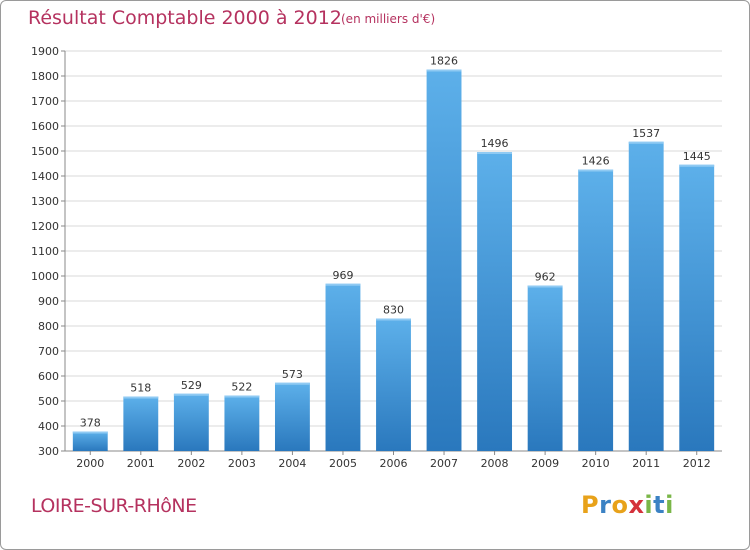 This screenshot has height=550, width=750. I want to click on value-label: 969, so click(342, 275).